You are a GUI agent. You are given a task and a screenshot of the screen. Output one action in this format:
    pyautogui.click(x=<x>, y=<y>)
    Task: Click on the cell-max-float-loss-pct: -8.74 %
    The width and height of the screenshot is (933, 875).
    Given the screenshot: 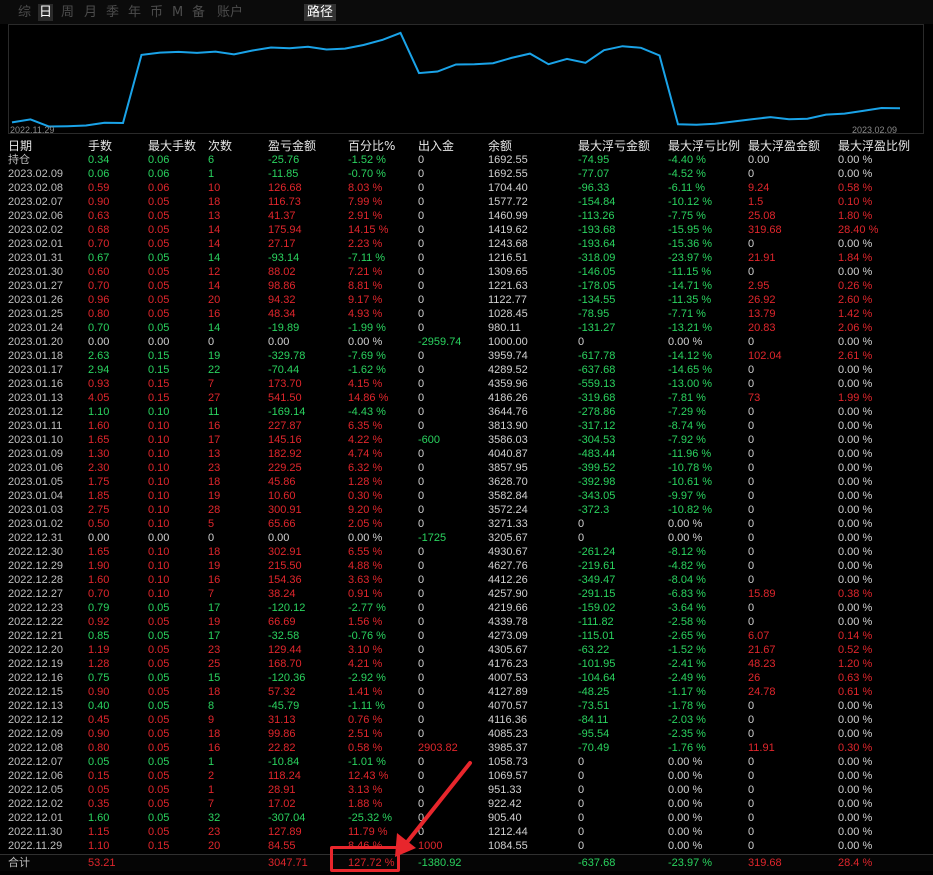 What is the action you would take?
    pyautogui.click(x=687, y=426)
    